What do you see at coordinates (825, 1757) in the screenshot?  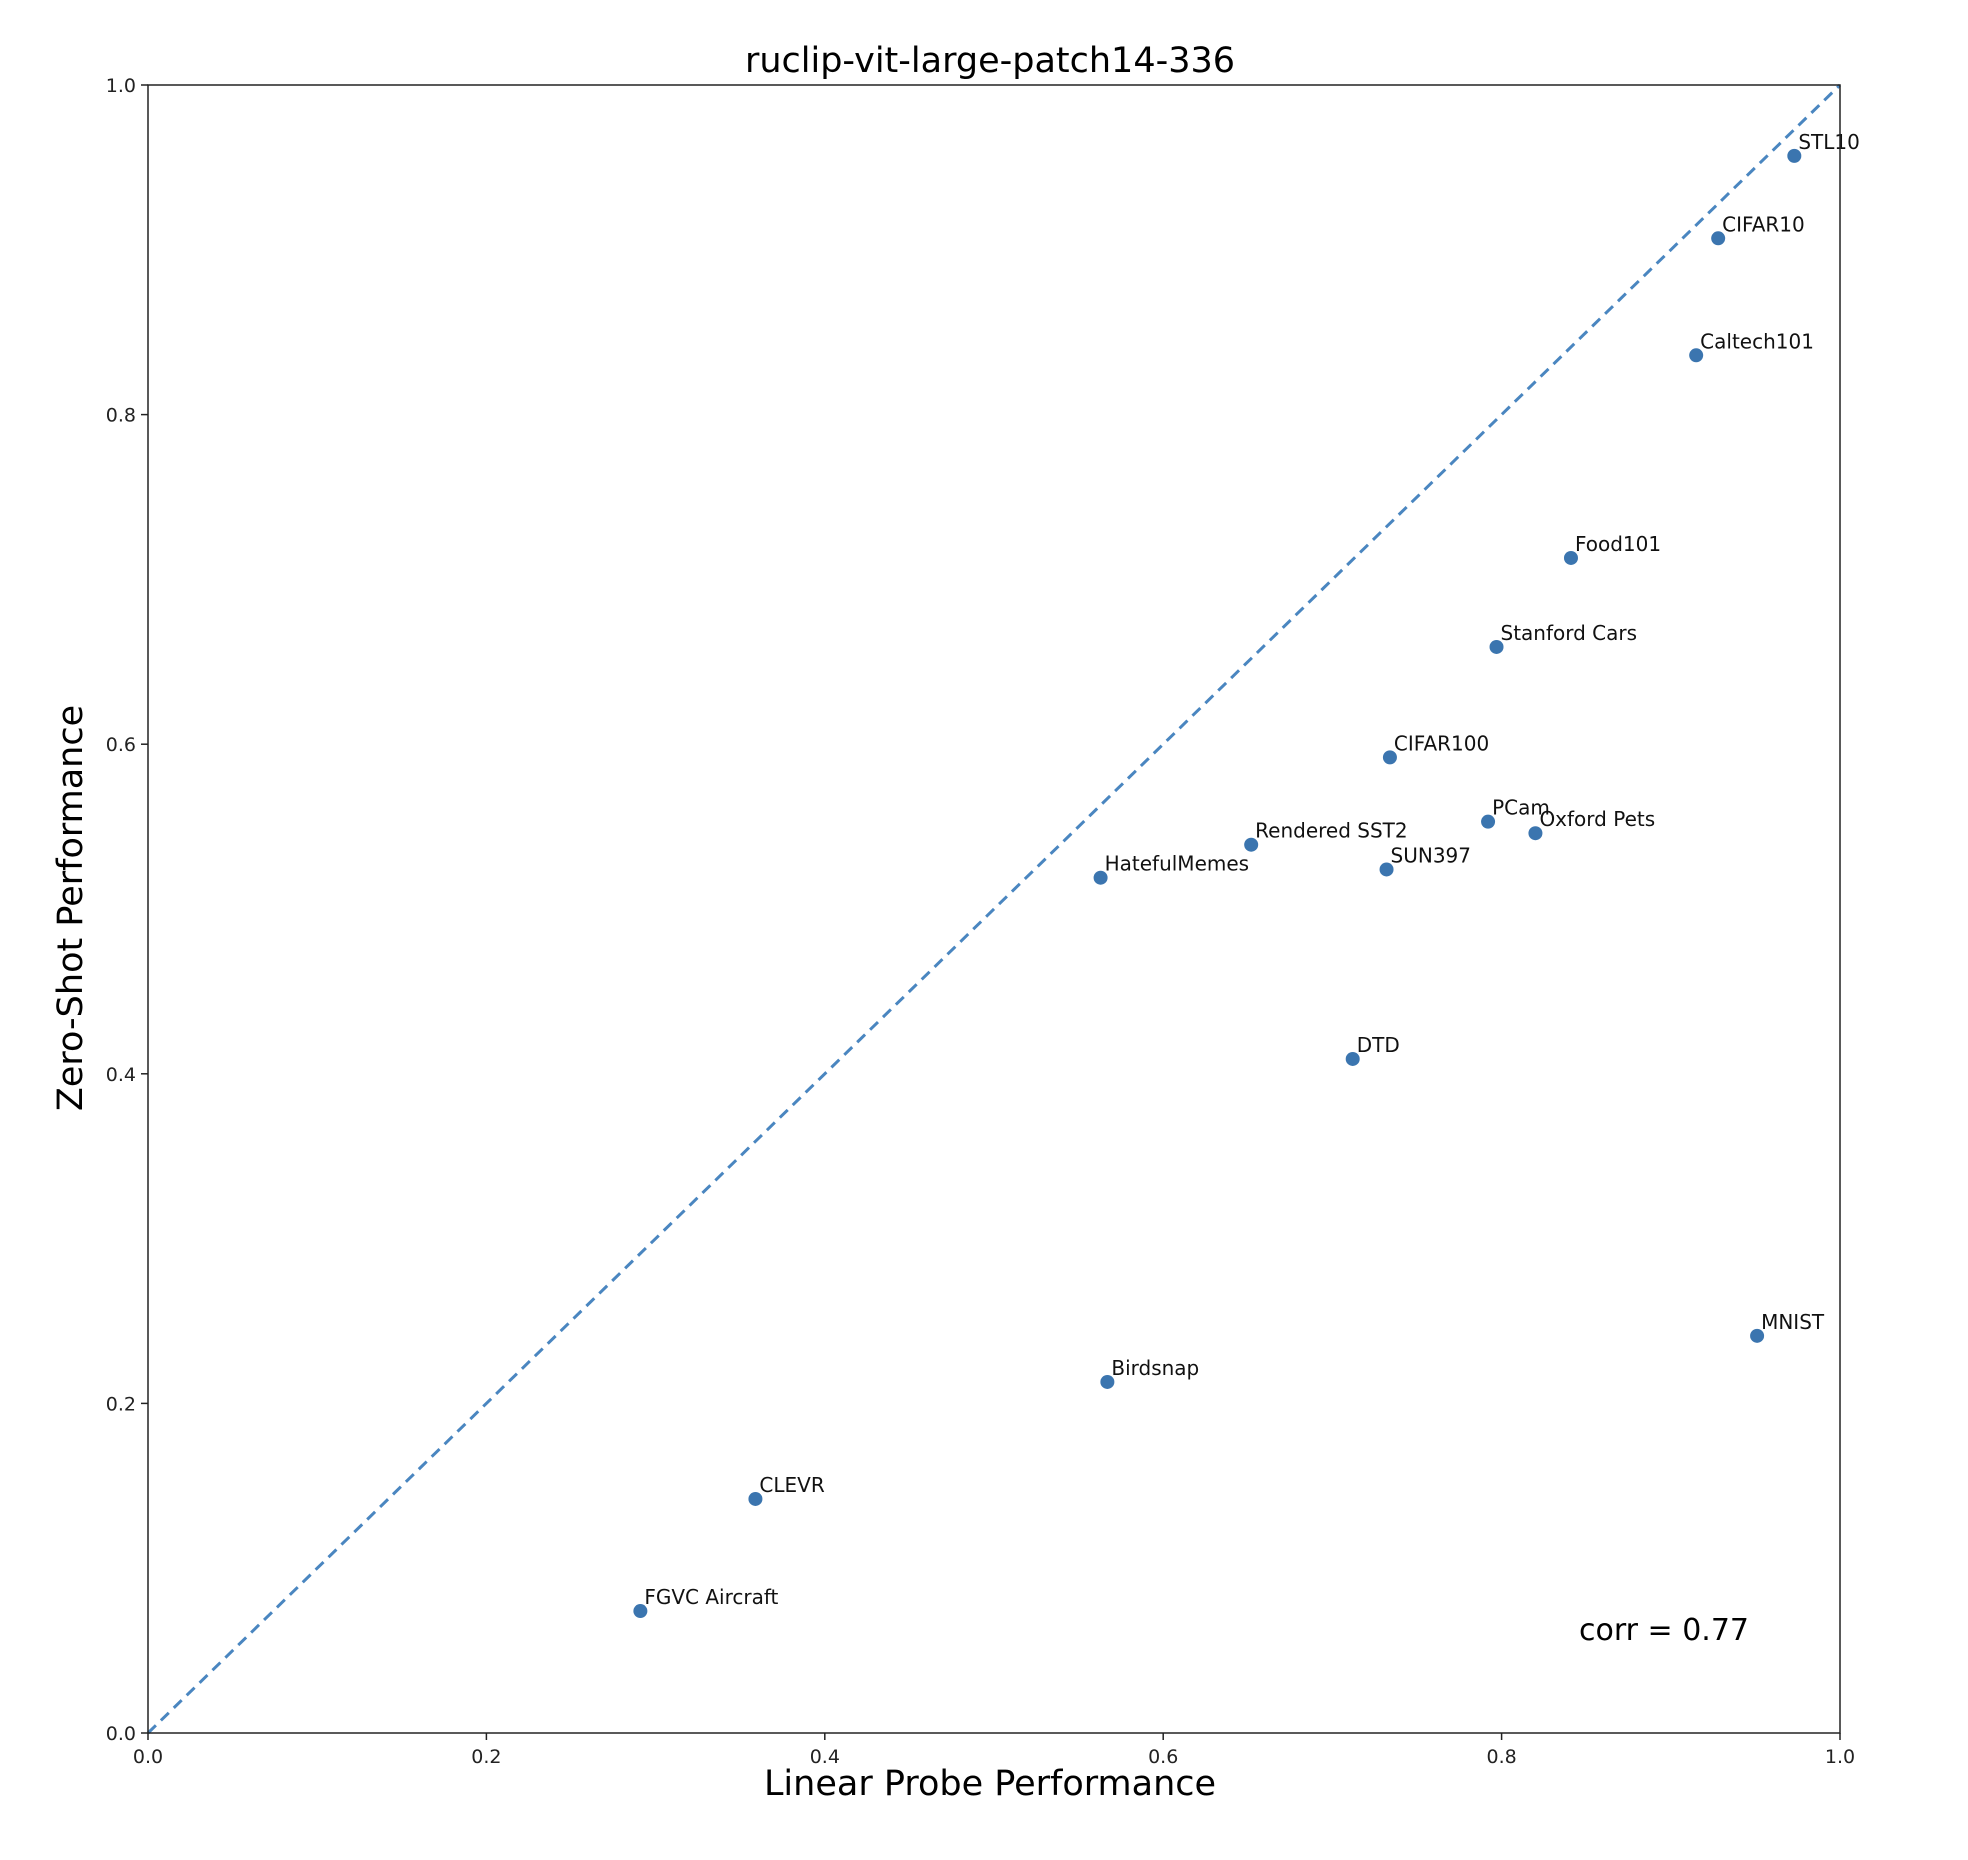 I see `x-tick-label: 0.4` at bounding box center [825, 1757].